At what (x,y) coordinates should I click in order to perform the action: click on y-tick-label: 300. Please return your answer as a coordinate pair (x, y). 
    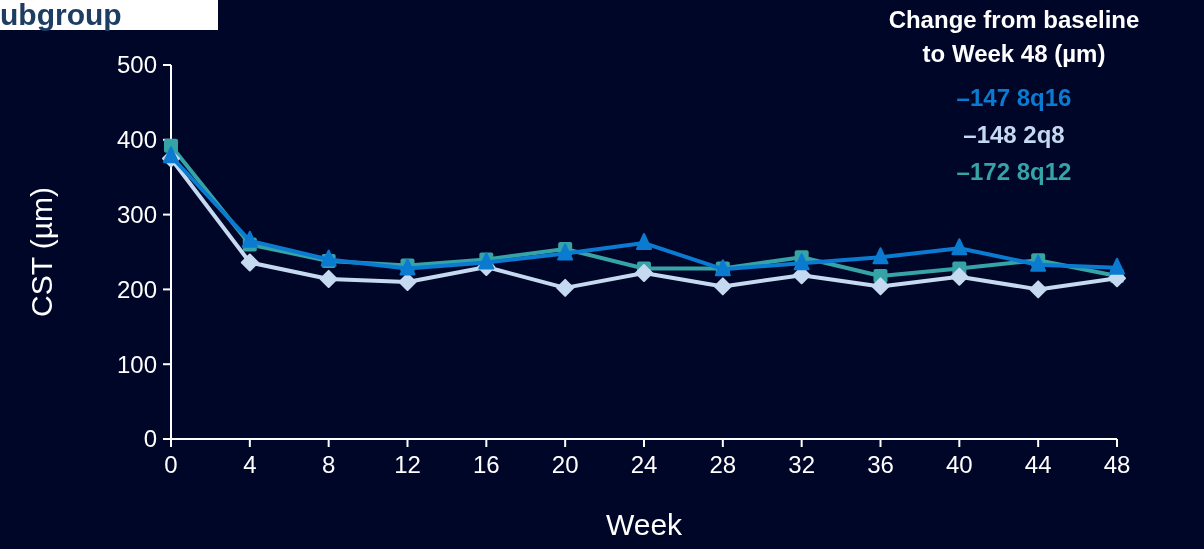
    Looking at the image, I should click on (136, 214).